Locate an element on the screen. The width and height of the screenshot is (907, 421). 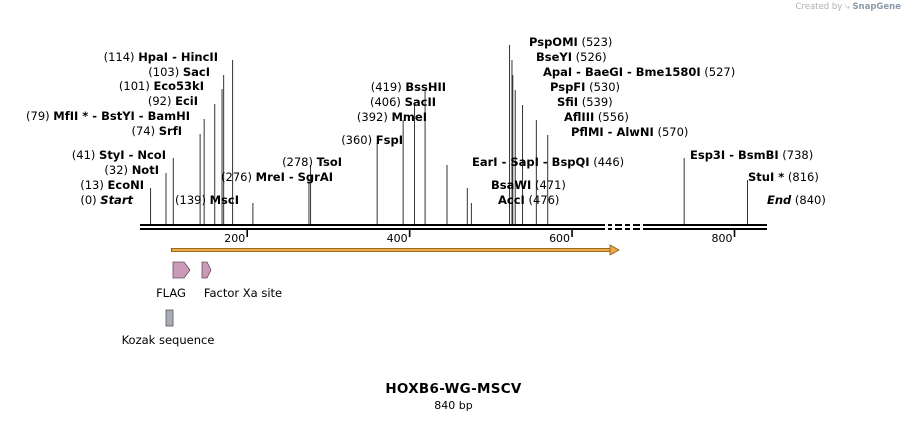
site-position: (738) is located at coordinates (796, 155).